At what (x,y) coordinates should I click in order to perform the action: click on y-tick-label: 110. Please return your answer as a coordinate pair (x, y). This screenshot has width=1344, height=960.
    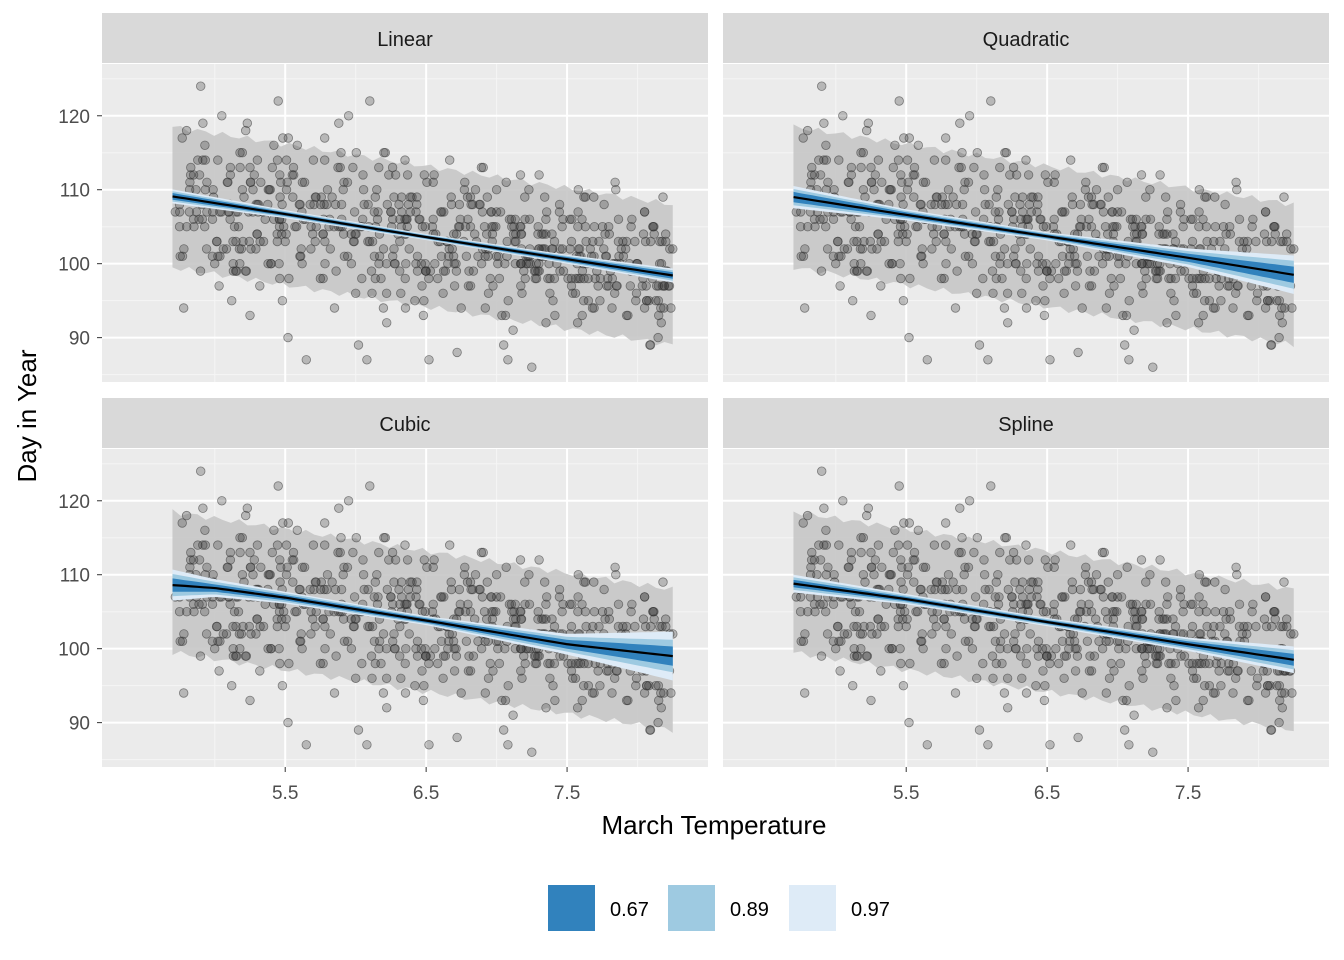
    Looking at the image, I should click on (75, 191).